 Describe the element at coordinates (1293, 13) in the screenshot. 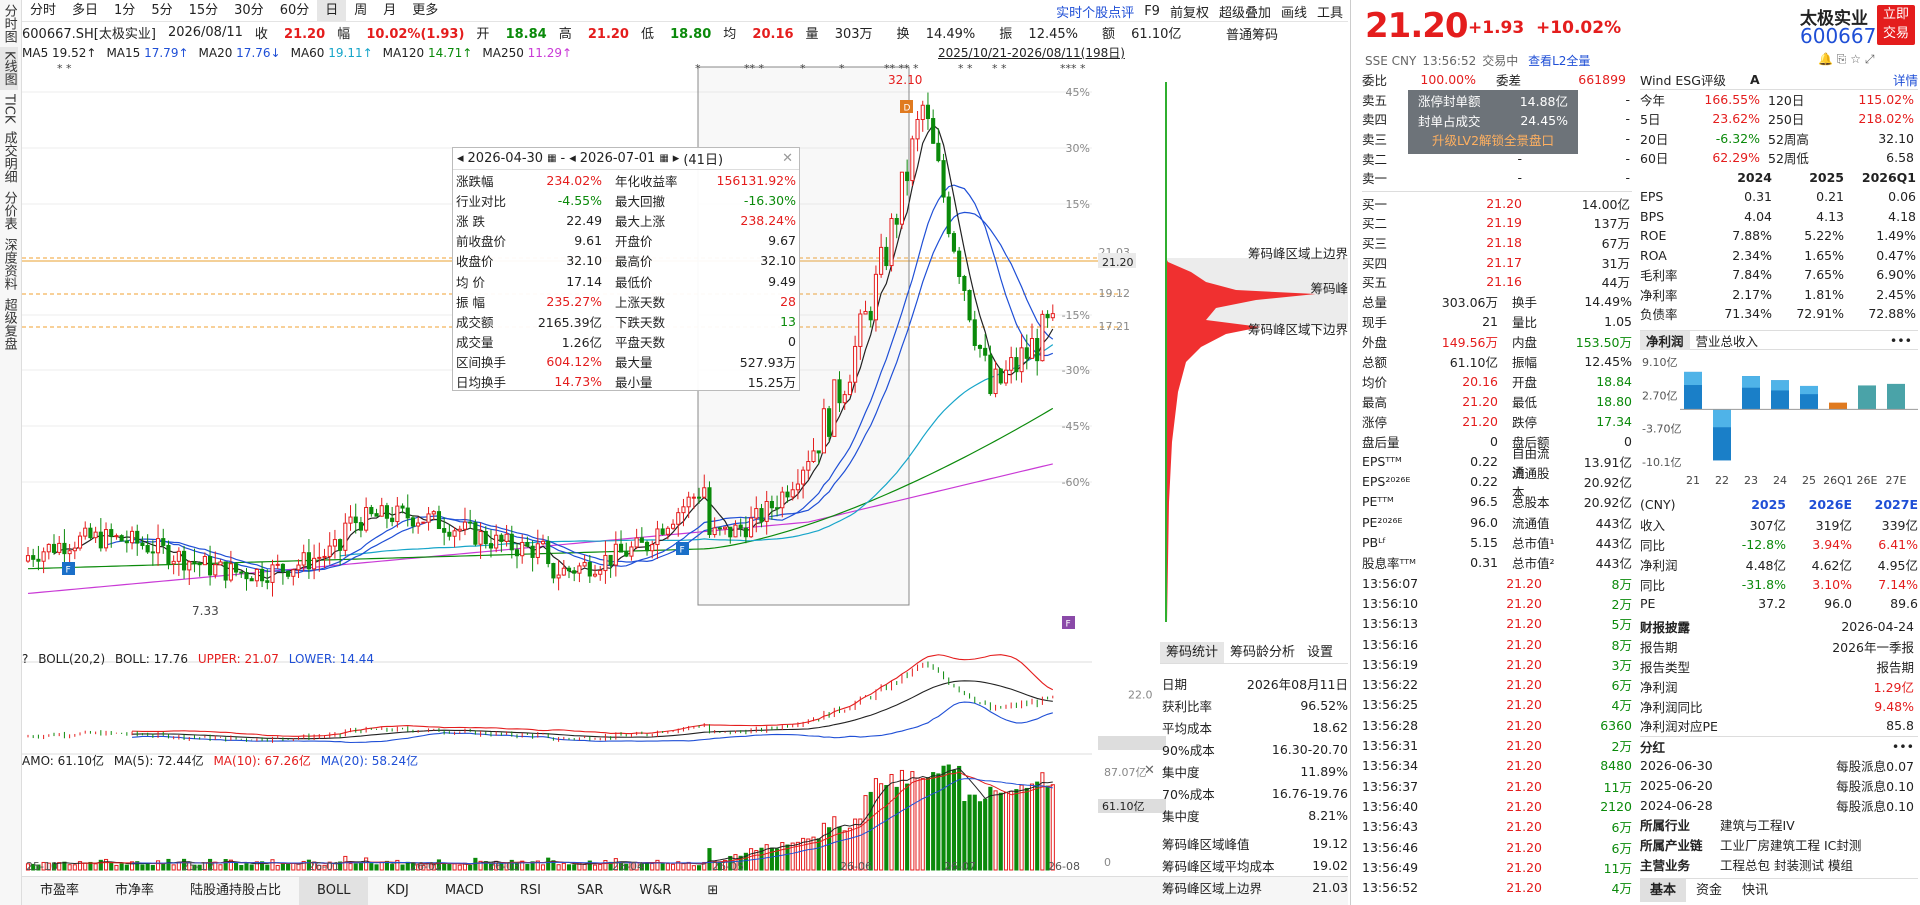

I see `tool-4: 画线` at that location.